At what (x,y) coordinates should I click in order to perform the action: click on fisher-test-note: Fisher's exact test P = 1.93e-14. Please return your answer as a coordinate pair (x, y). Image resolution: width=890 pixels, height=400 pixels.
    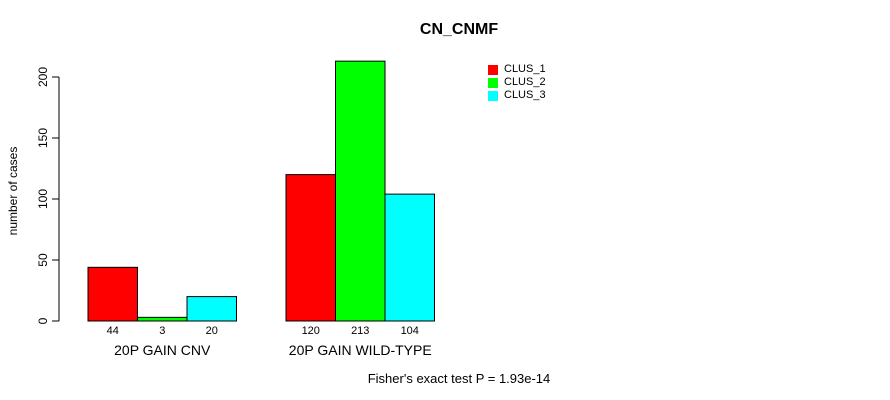
    Looking at the image, I should click on (459, 378).